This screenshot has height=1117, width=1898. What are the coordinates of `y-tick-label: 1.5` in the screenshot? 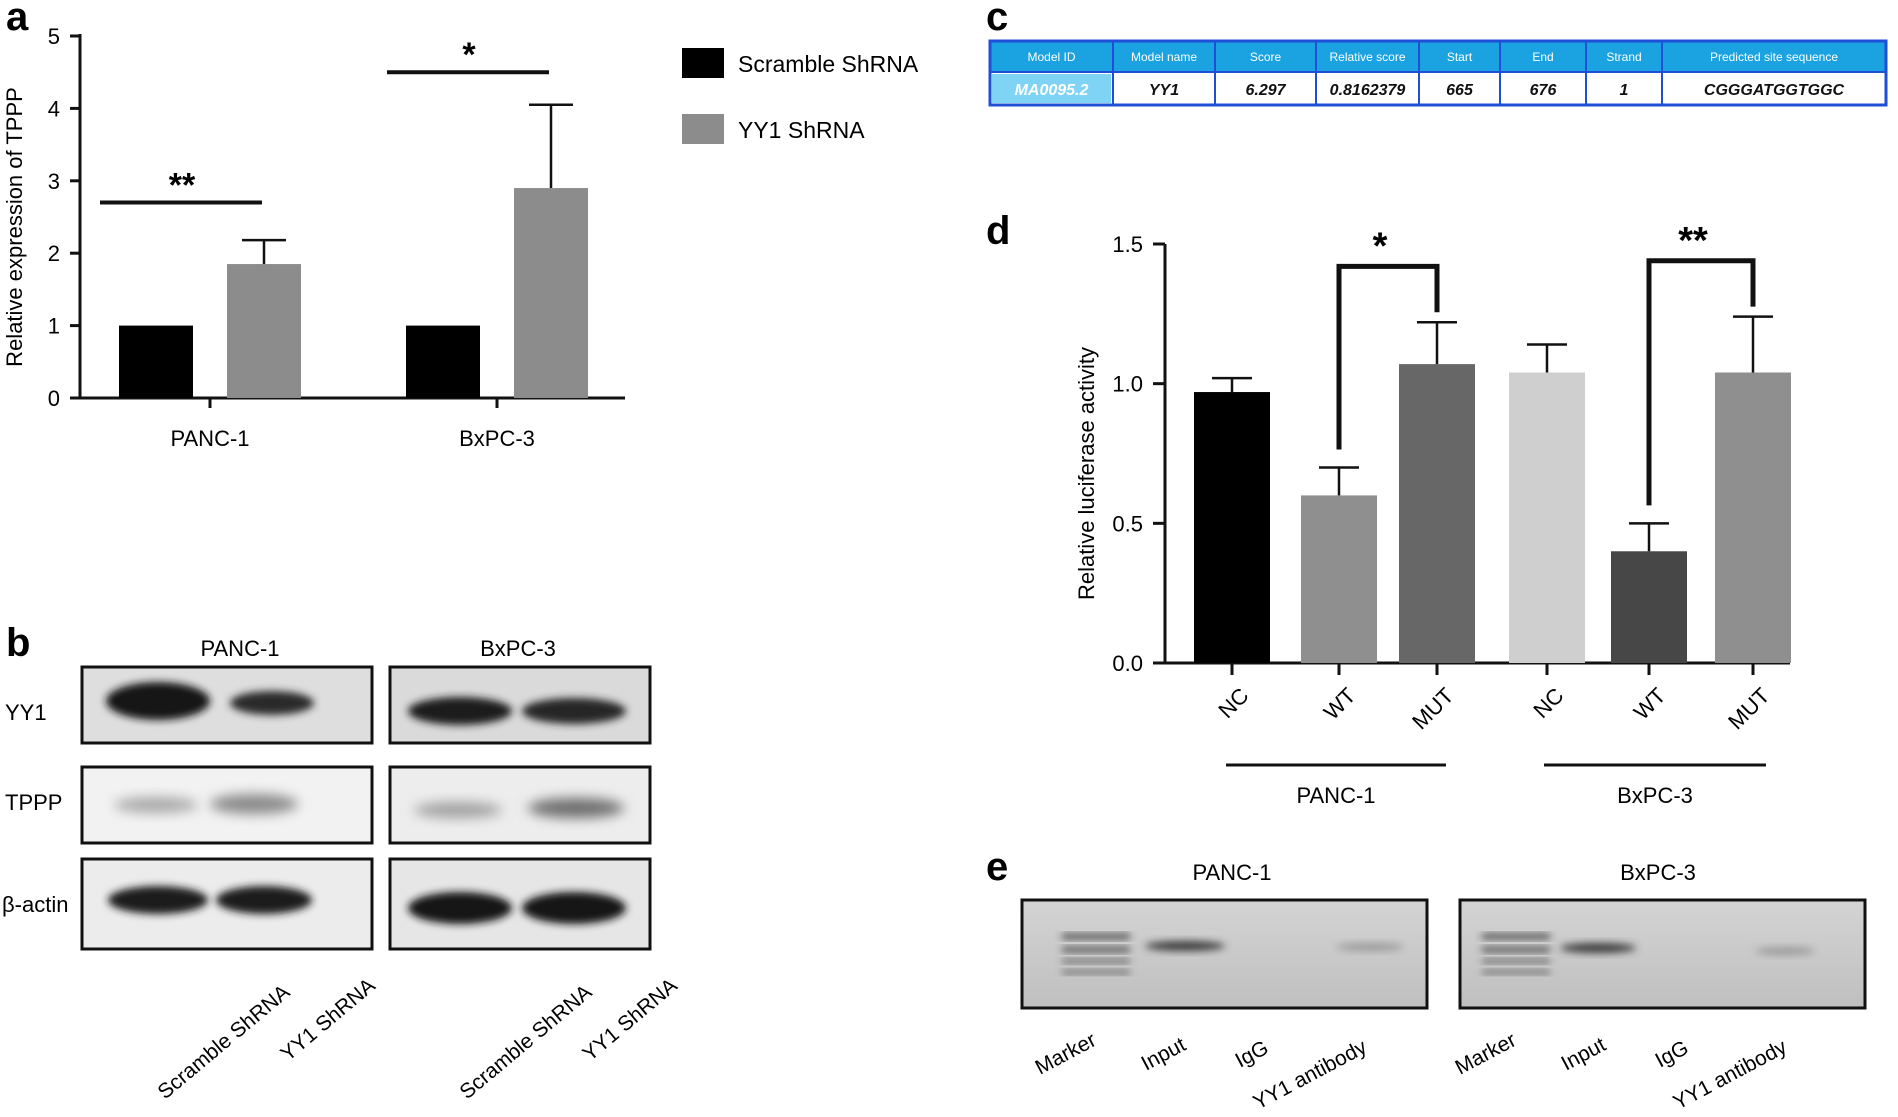 It's located at (1127, 244).